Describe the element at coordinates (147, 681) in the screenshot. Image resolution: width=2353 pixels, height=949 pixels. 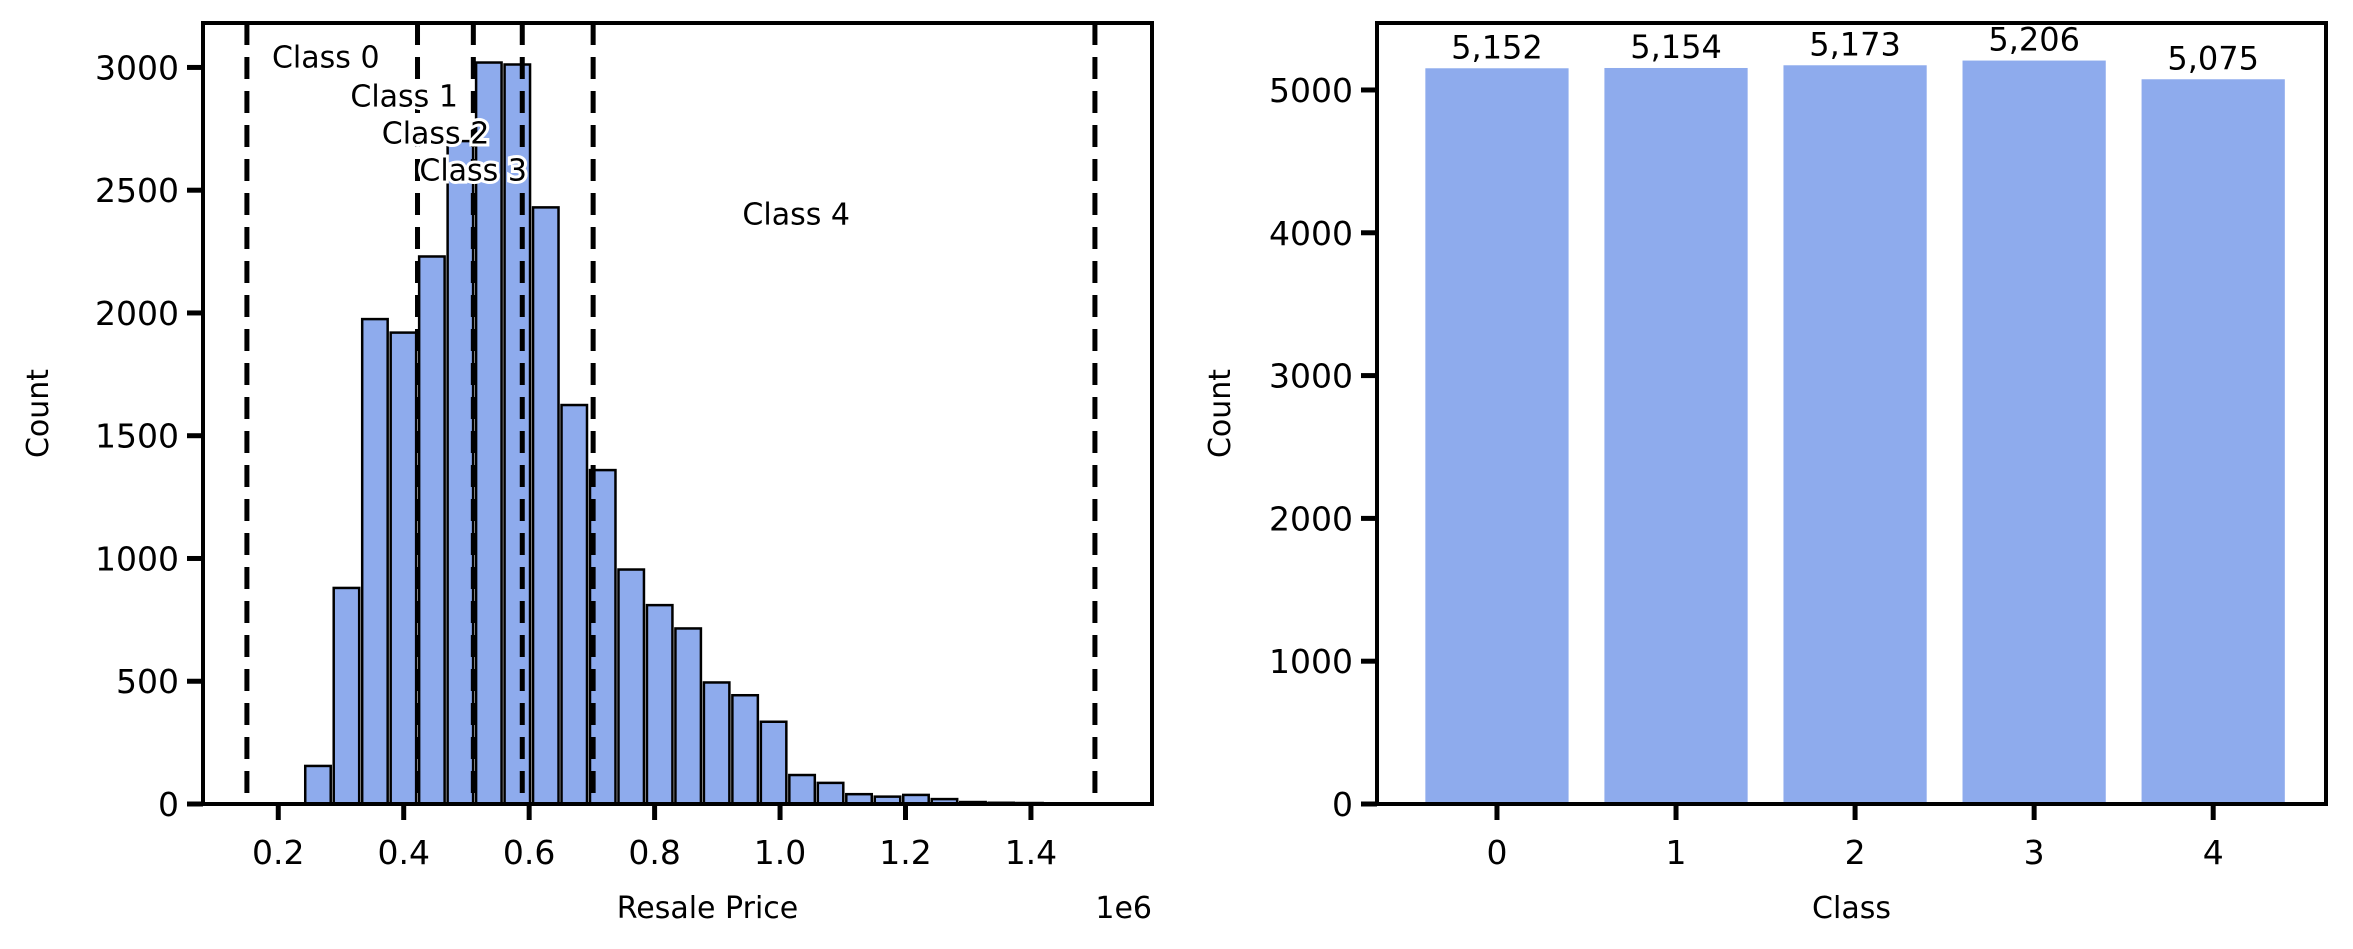
I see `y-tick-label: 500` at that location.